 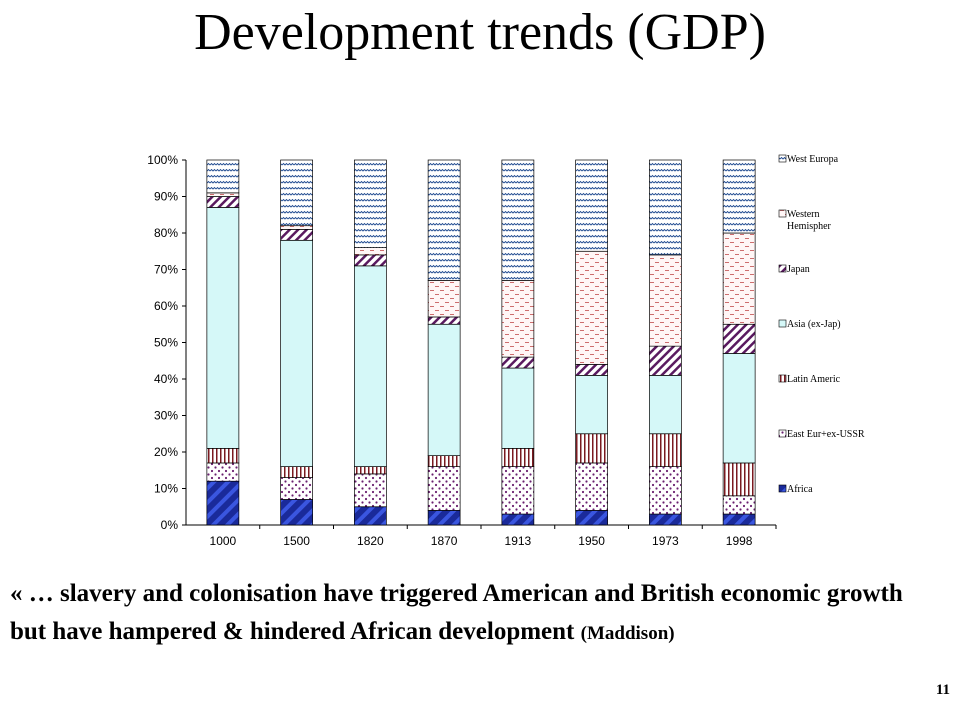 I want to click on slide-title: Development trends (GDP), so click(x=480, y=32).